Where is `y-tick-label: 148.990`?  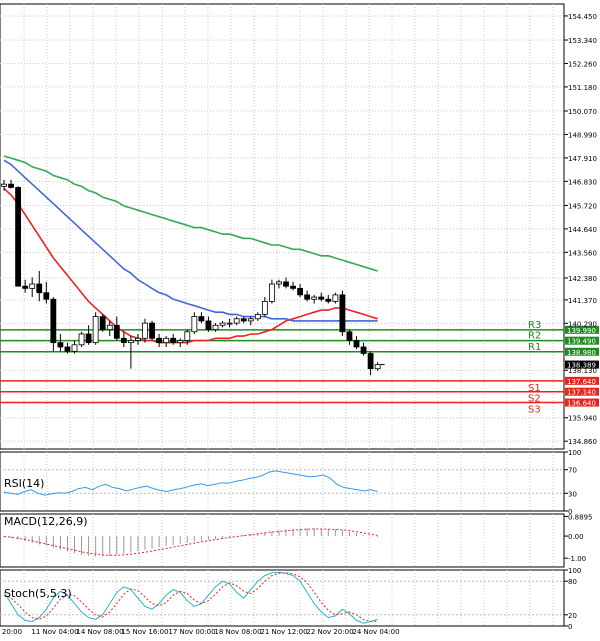
y-tick-label: 148.990 is located at coordinates (582, 135).